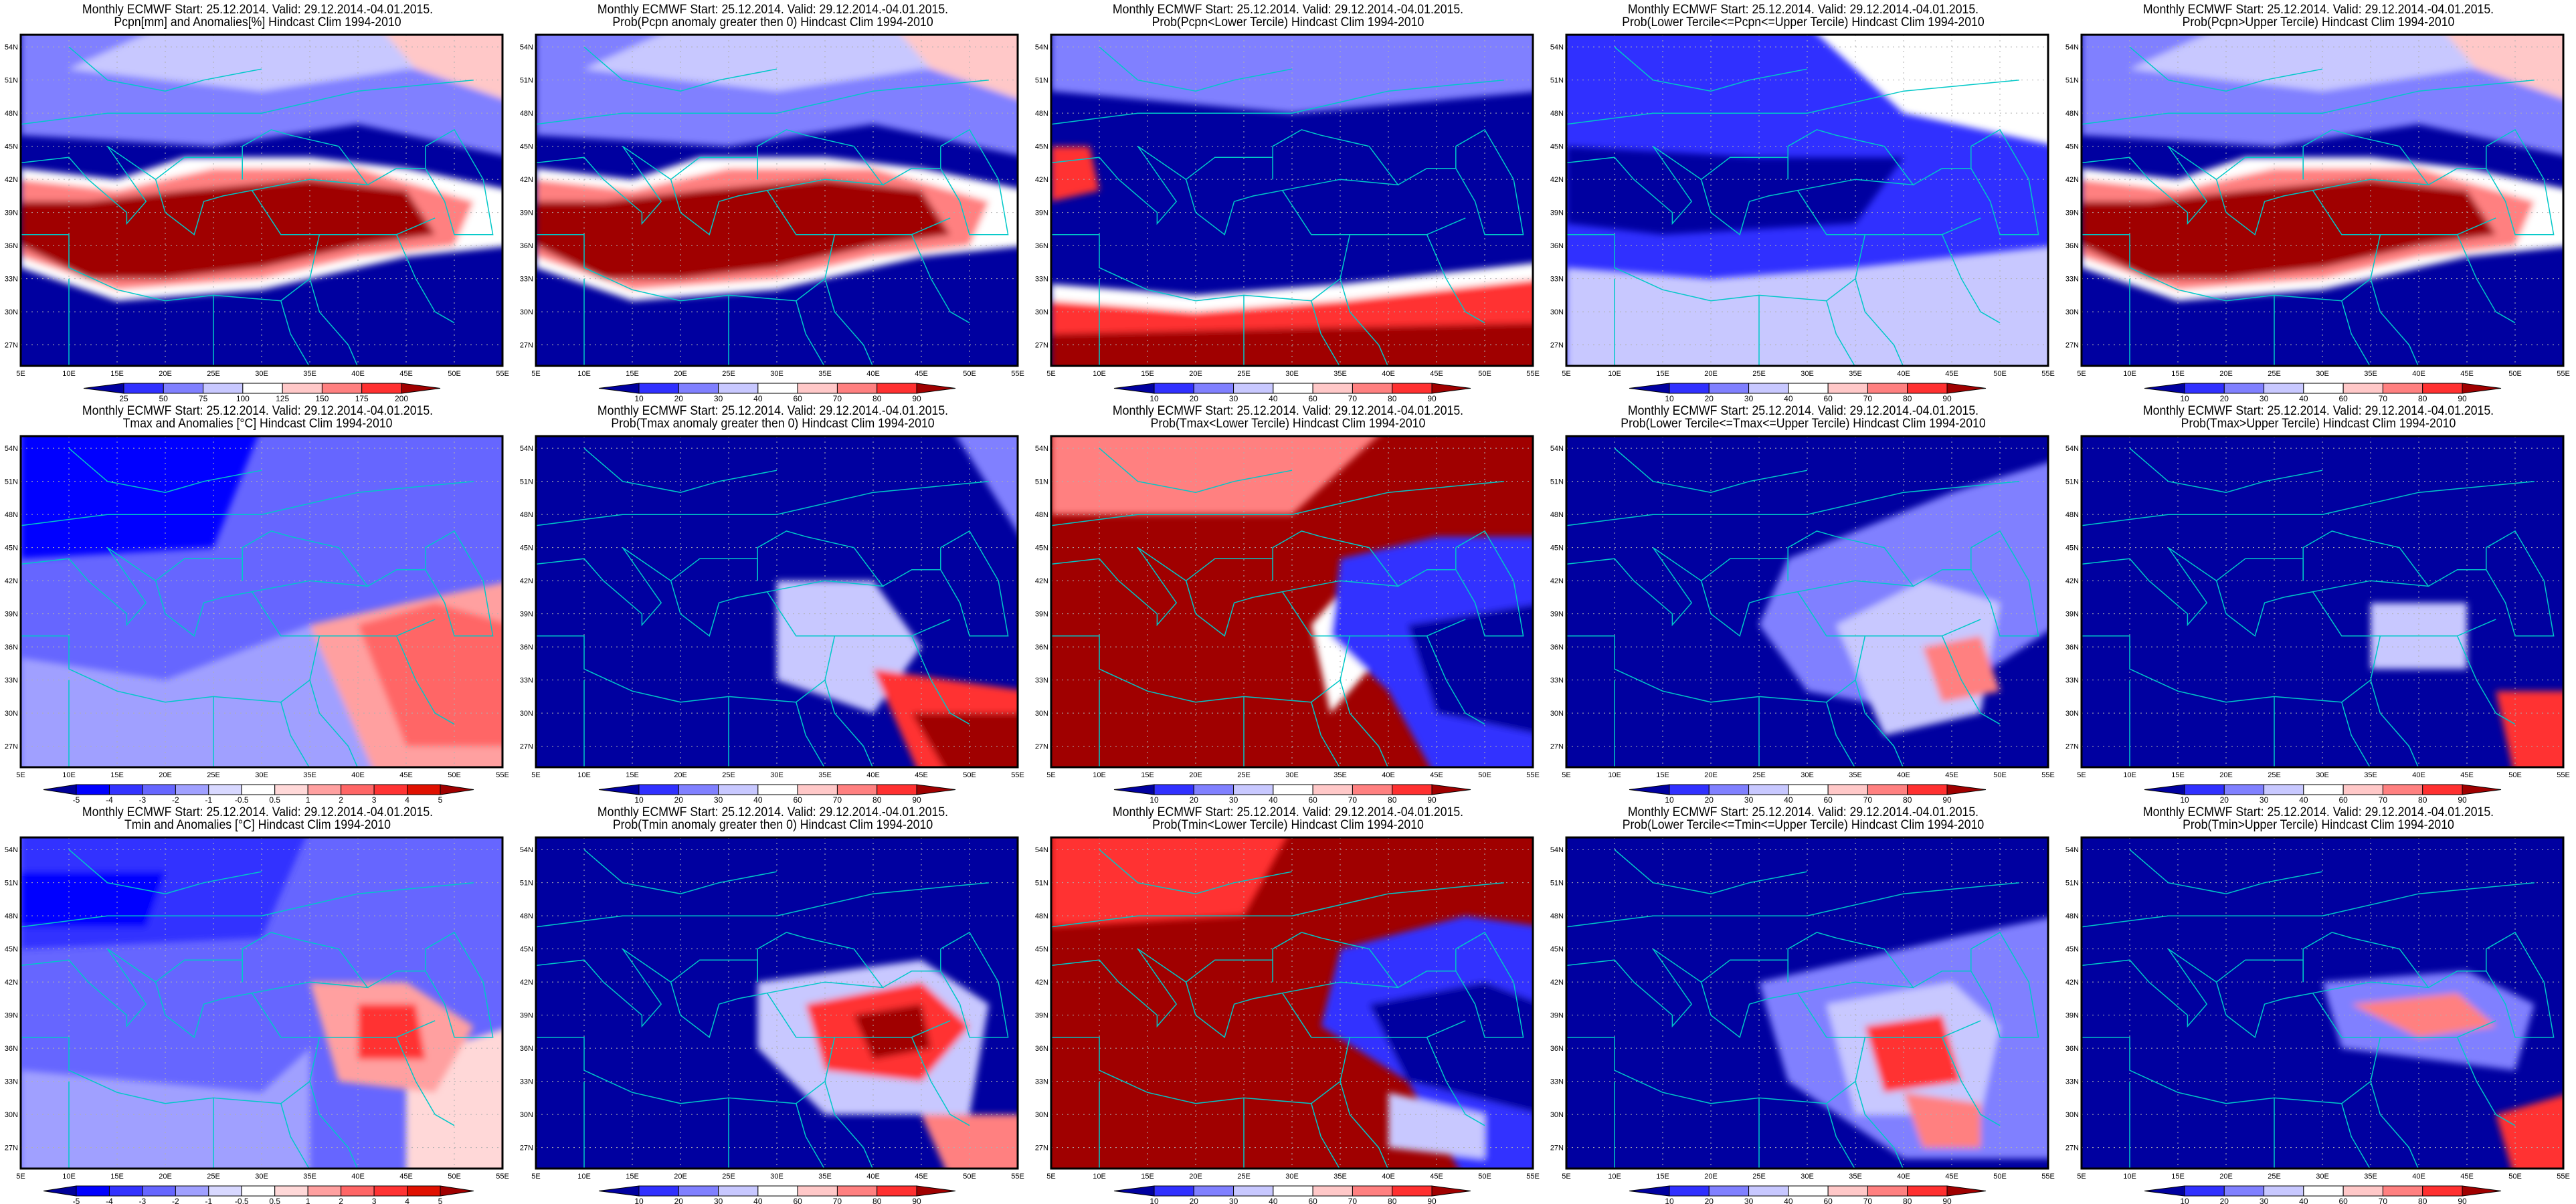  Describe the element at coordinates (1662, 1177) in the screenshot. I see `lon-tick-label: 15E` at that location.